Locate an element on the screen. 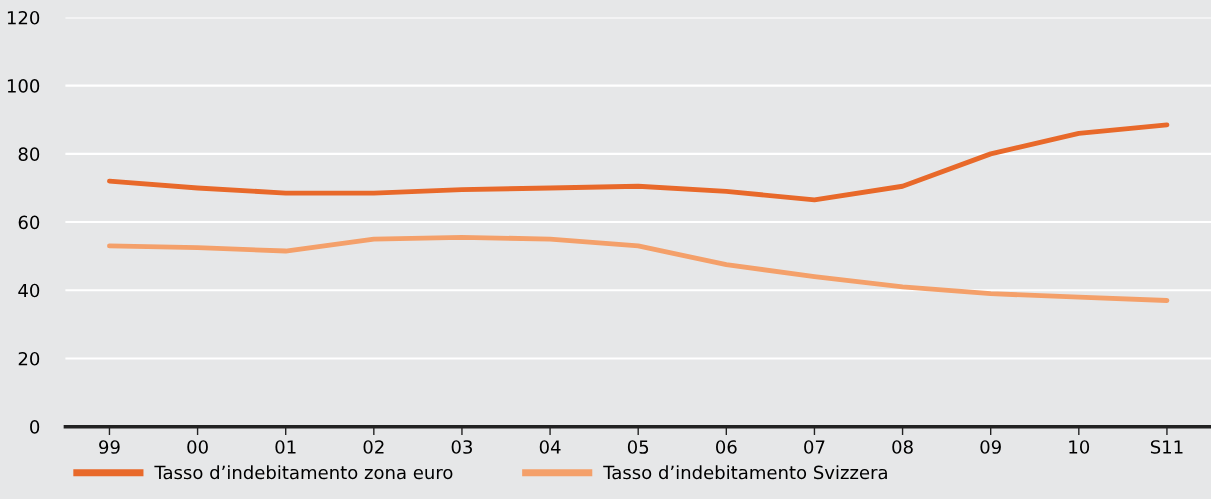  x-tick-label: 09 is located at coordinates (990, 447).